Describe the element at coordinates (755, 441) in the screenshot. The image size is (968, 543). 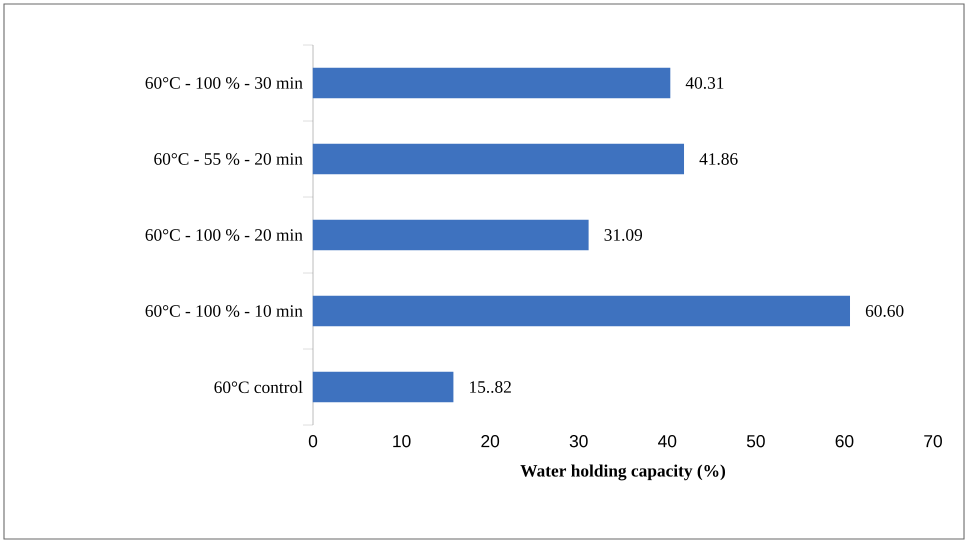
I see `x-tick-label: 50` at that location.